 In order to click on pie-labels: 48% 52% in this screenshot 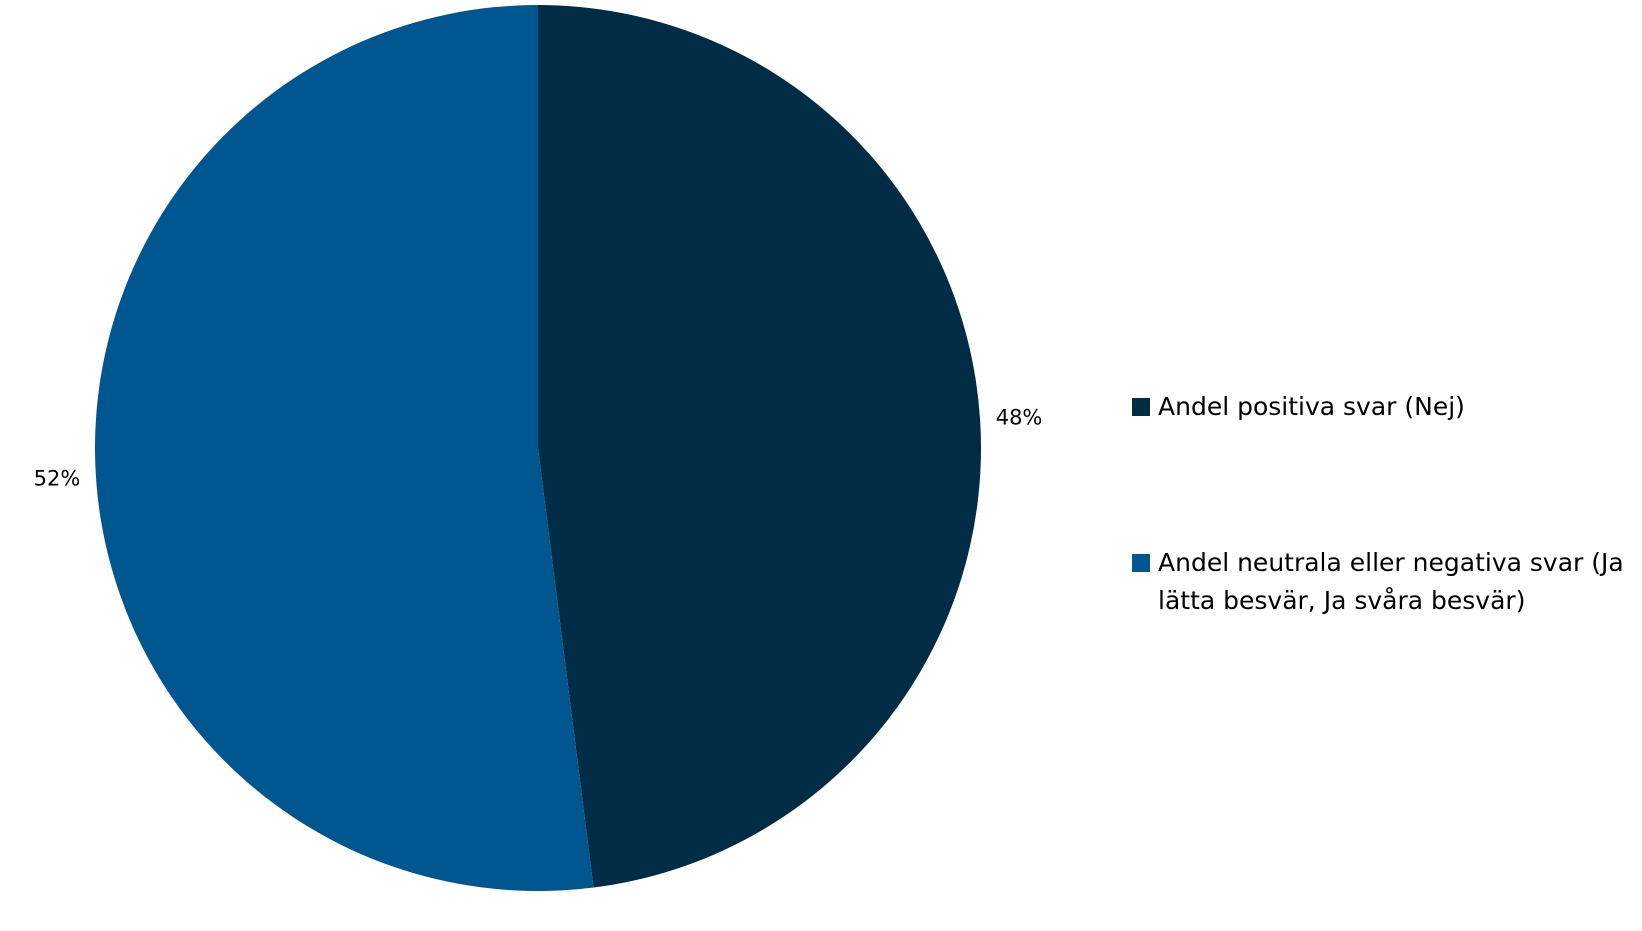, I will do `click(538, 448)`.